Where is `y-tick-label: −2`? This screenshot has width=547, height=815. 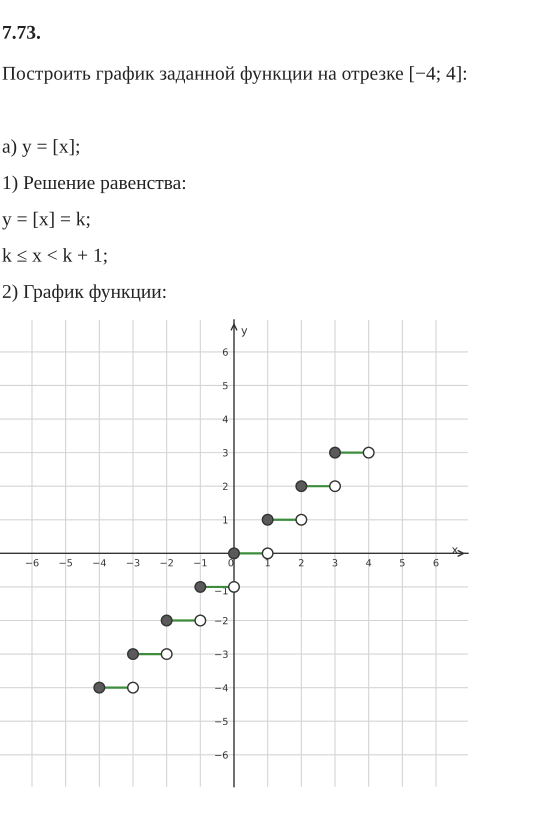
y-tick-label: −2 is located at coordinates (221, 620).